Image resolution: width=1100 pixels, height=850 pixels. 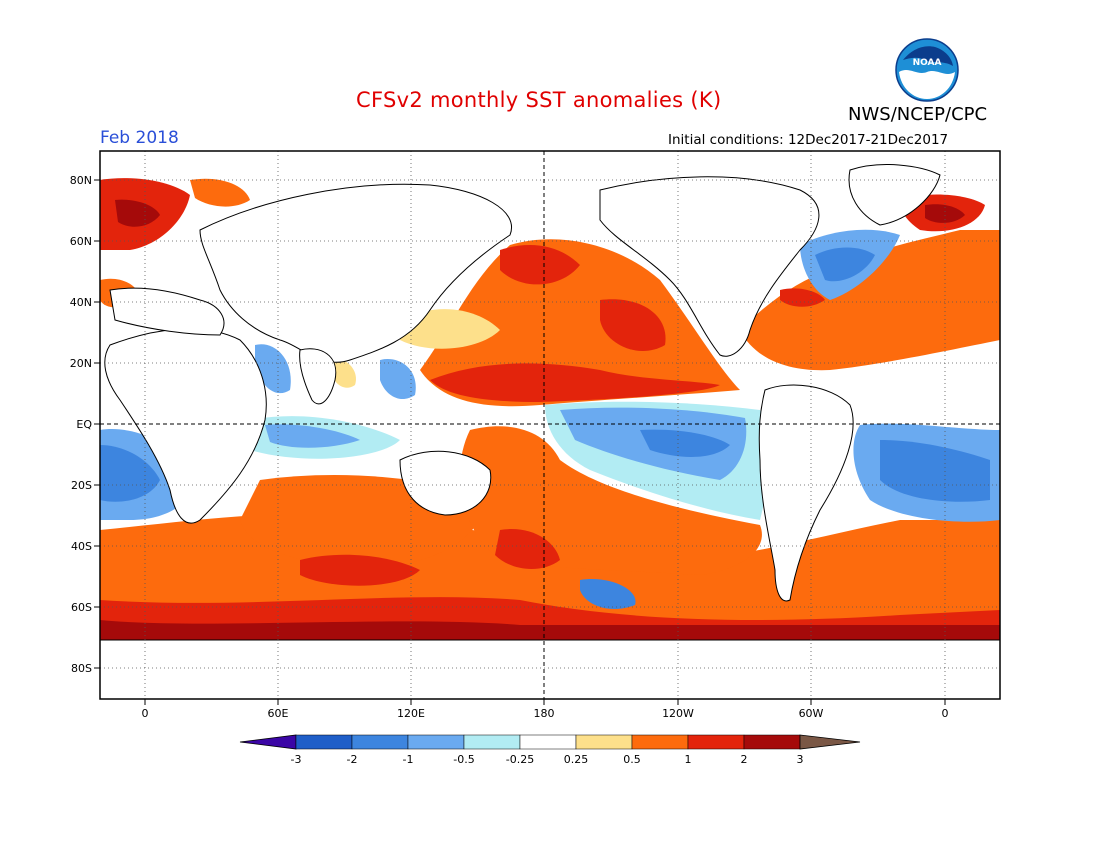 What do you see at coordinates (81, 607) in the screenshot?
I see `lat-label: 60S` at bounding box center [81, 607].